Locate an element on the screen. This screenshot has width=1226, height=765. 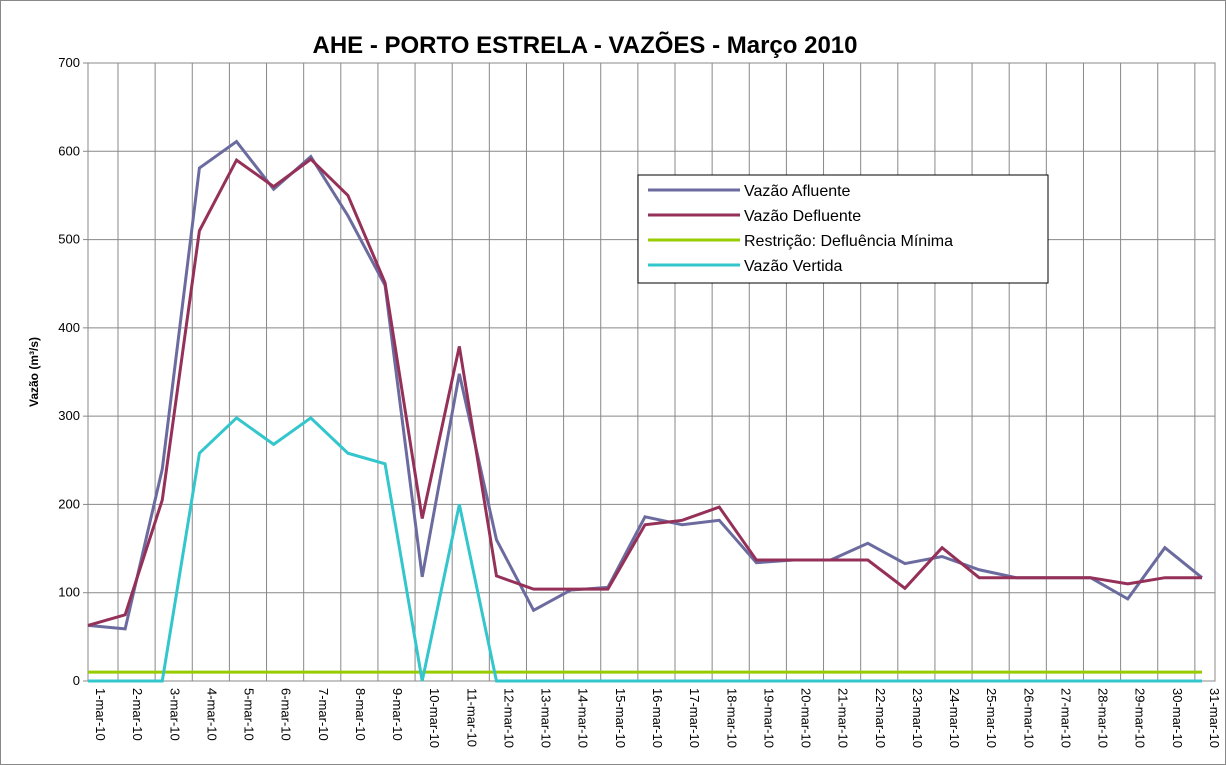
x-tick-label: 17-mar-10 is located at coordinates (694, 718).